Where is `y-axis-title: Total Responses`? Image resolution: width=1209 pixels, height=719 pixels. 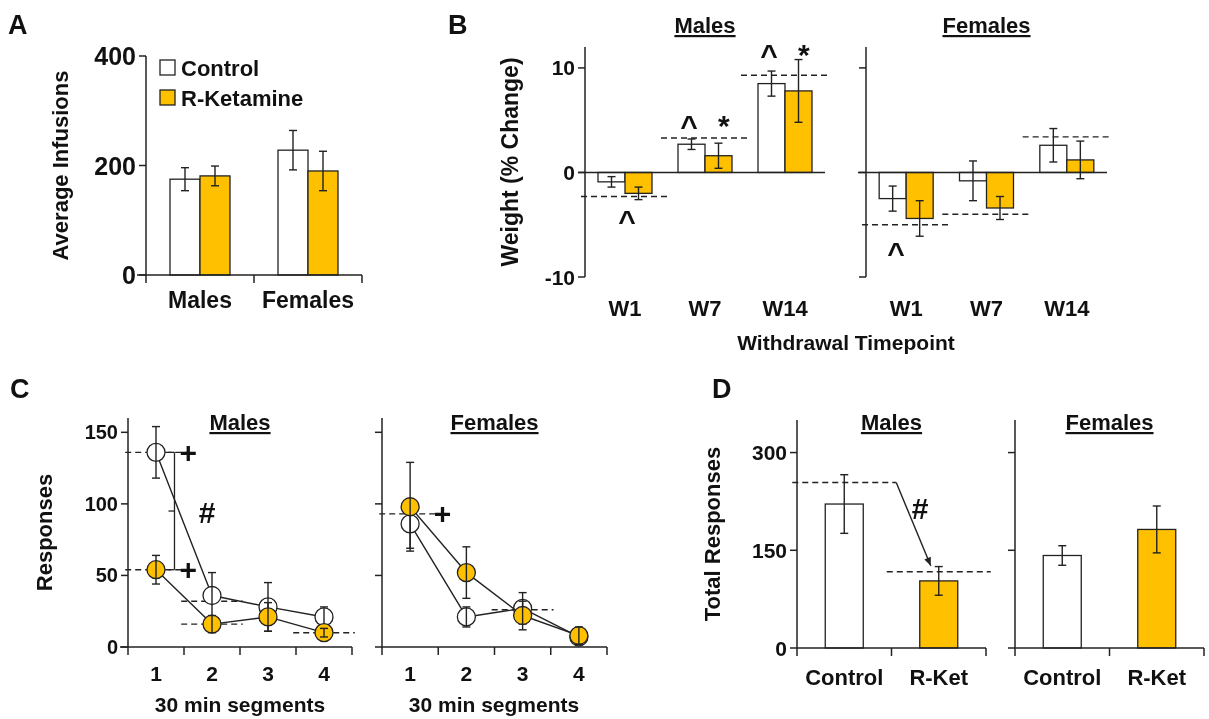 y-axis-title: Total Responses is located at coordinates (712, 534).